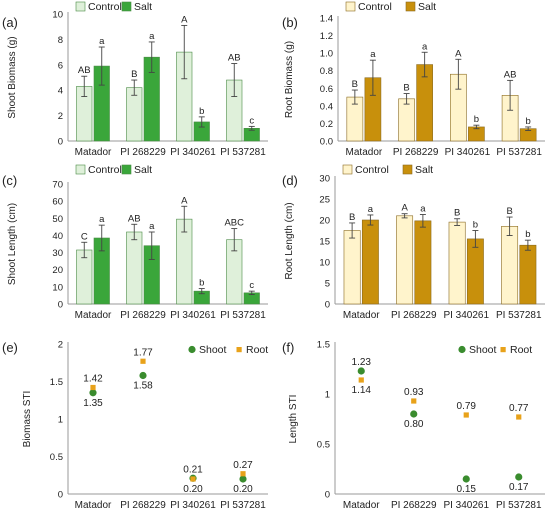 This screenshot has height=518, width=550. I want to click on data-label: 0.93, so click(414, 392).